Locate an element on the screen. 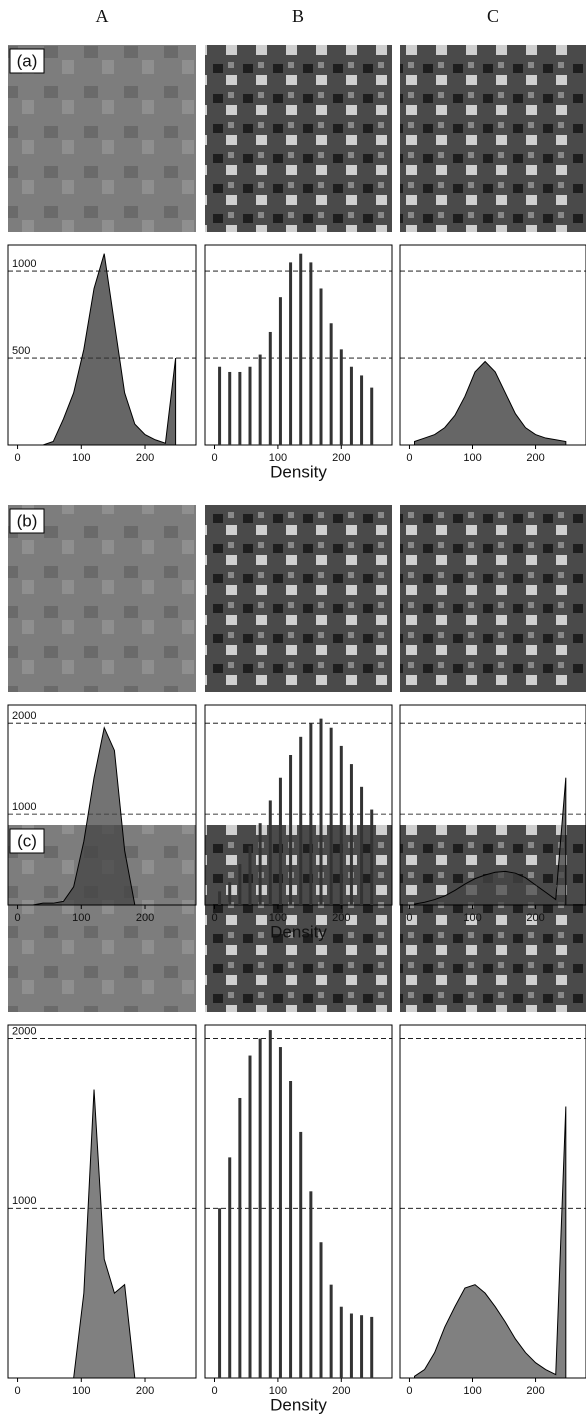 This screenshot has width=586, height=1414. row-label: (c) is located at coordinates (27, 840).